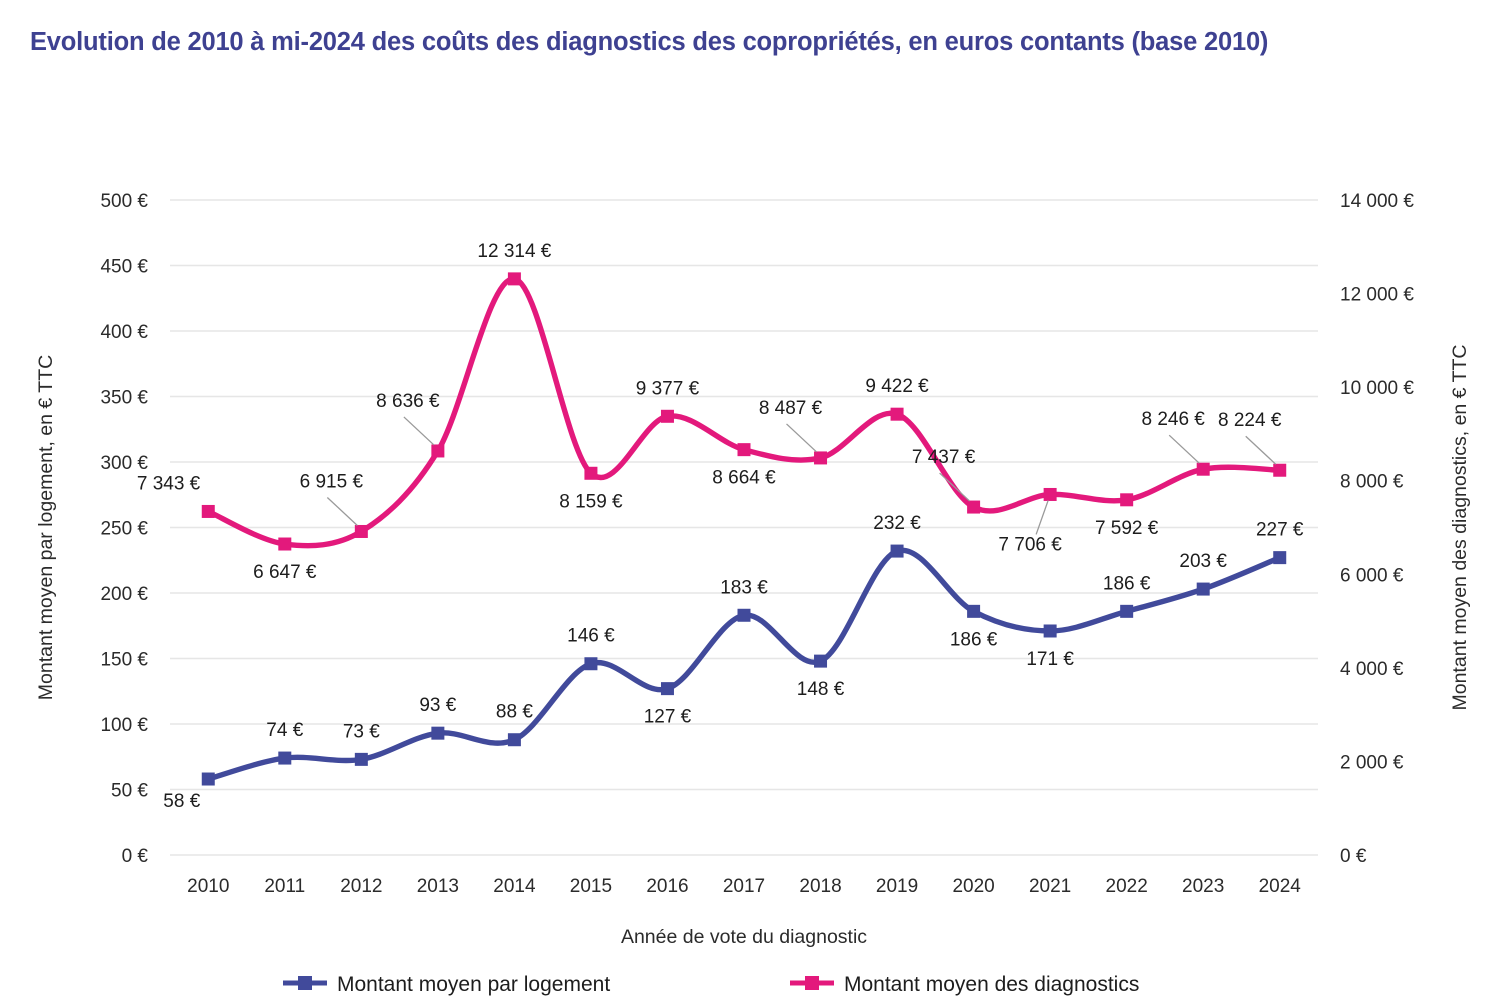  What do you see at coordinates (1372, 482) in the screenshot?
I see `y-right-tick-label: 8 000 €` at bounding box center [1372, 482].